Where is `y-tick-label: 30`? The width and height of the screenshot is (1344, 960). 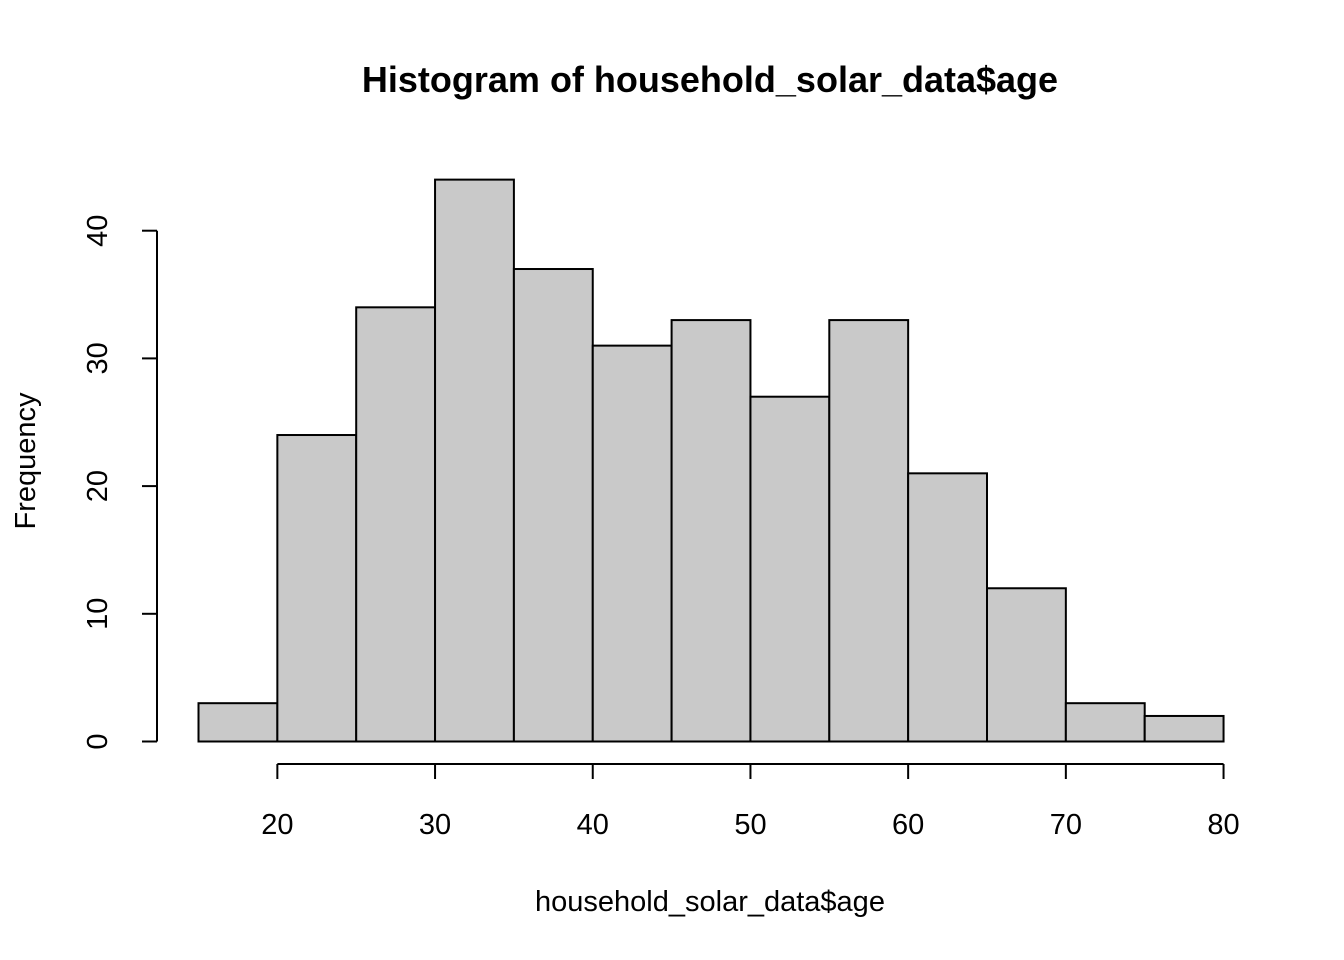 y-tick-label: 30 is located at coordinates (98, 358).